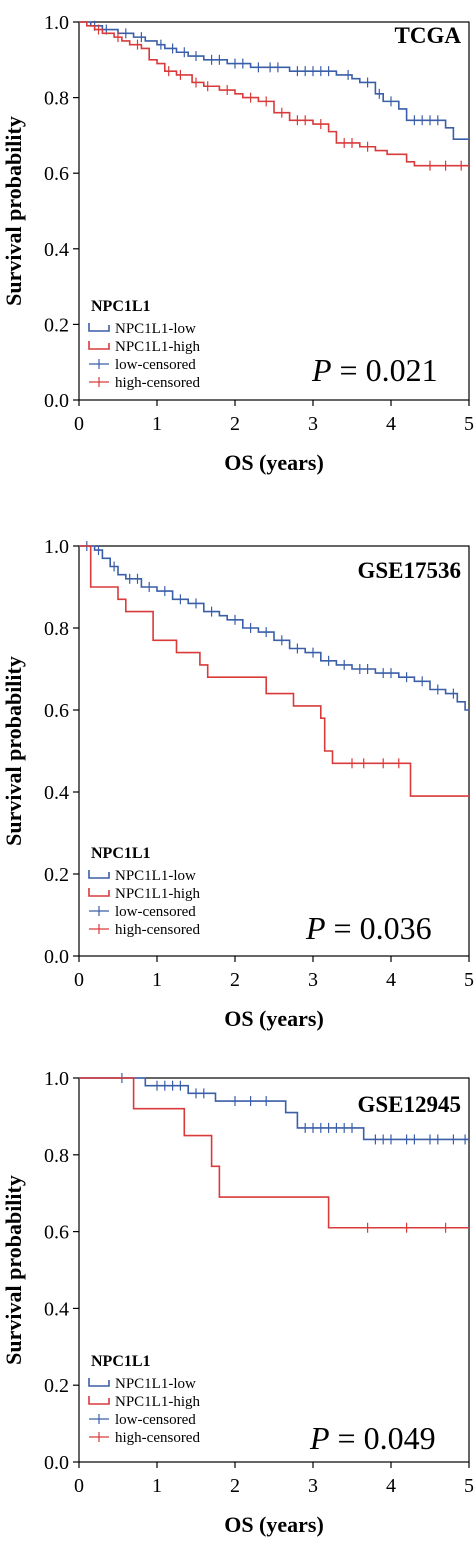 The width and height of the screenshot is (474, 1555). I want to click on panel-title: TCGA, so click(428, 35).